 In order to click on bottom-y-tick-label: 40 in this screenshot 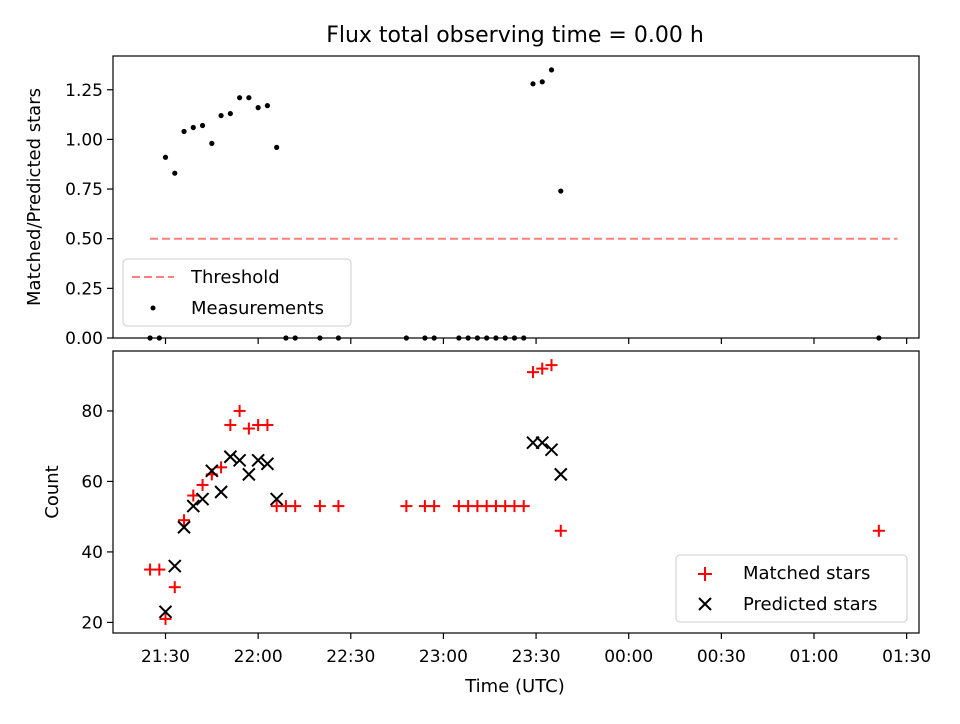, I will do `click(92, 553)`.